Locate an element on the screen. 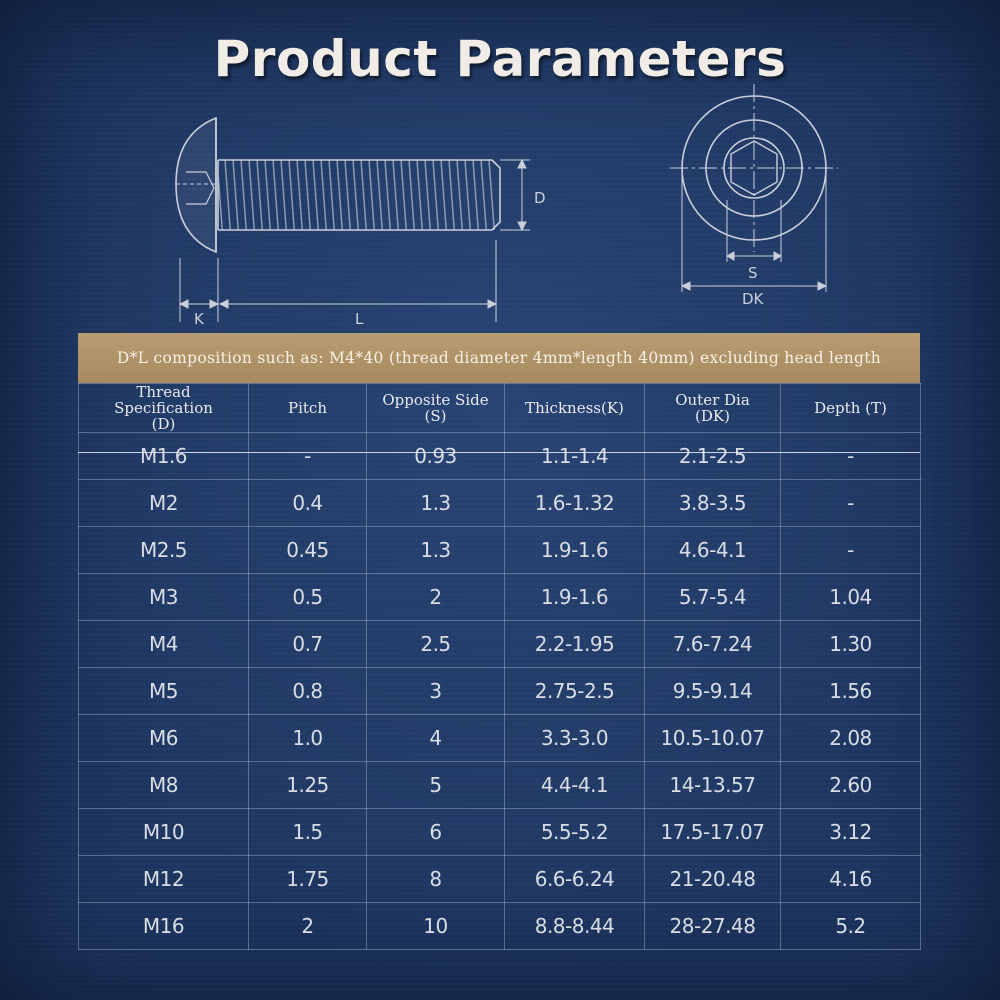  table-cell-outer-dia: 21-20.48 is located at coordinates (712, 879).